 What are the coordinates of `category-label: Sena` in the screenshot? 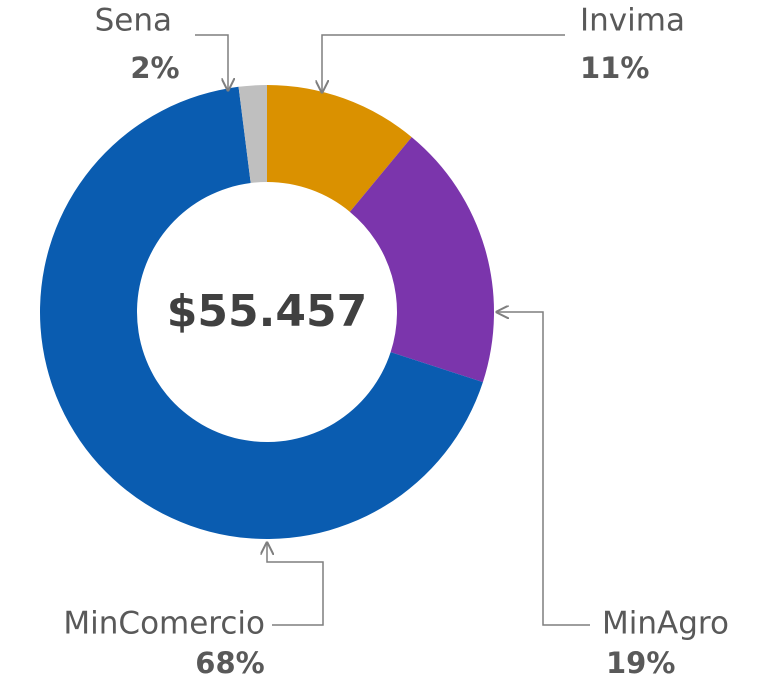 It's located at (133, 21).